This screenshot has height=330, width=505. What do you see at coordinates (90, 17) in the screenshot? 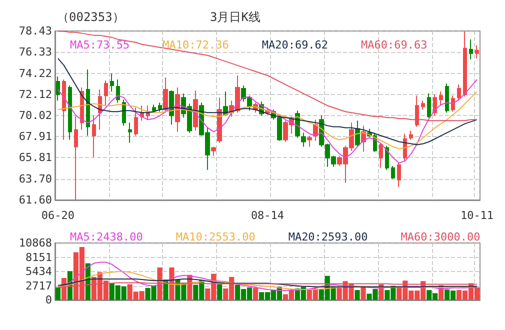
I see `text: （002353）` at bounding box center [90, 17].